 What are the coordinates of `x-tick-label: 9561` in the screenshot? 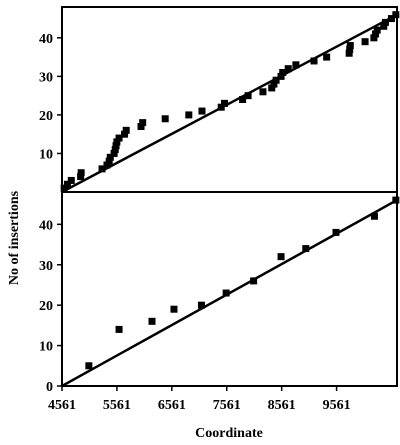 It's located at (337, 405).